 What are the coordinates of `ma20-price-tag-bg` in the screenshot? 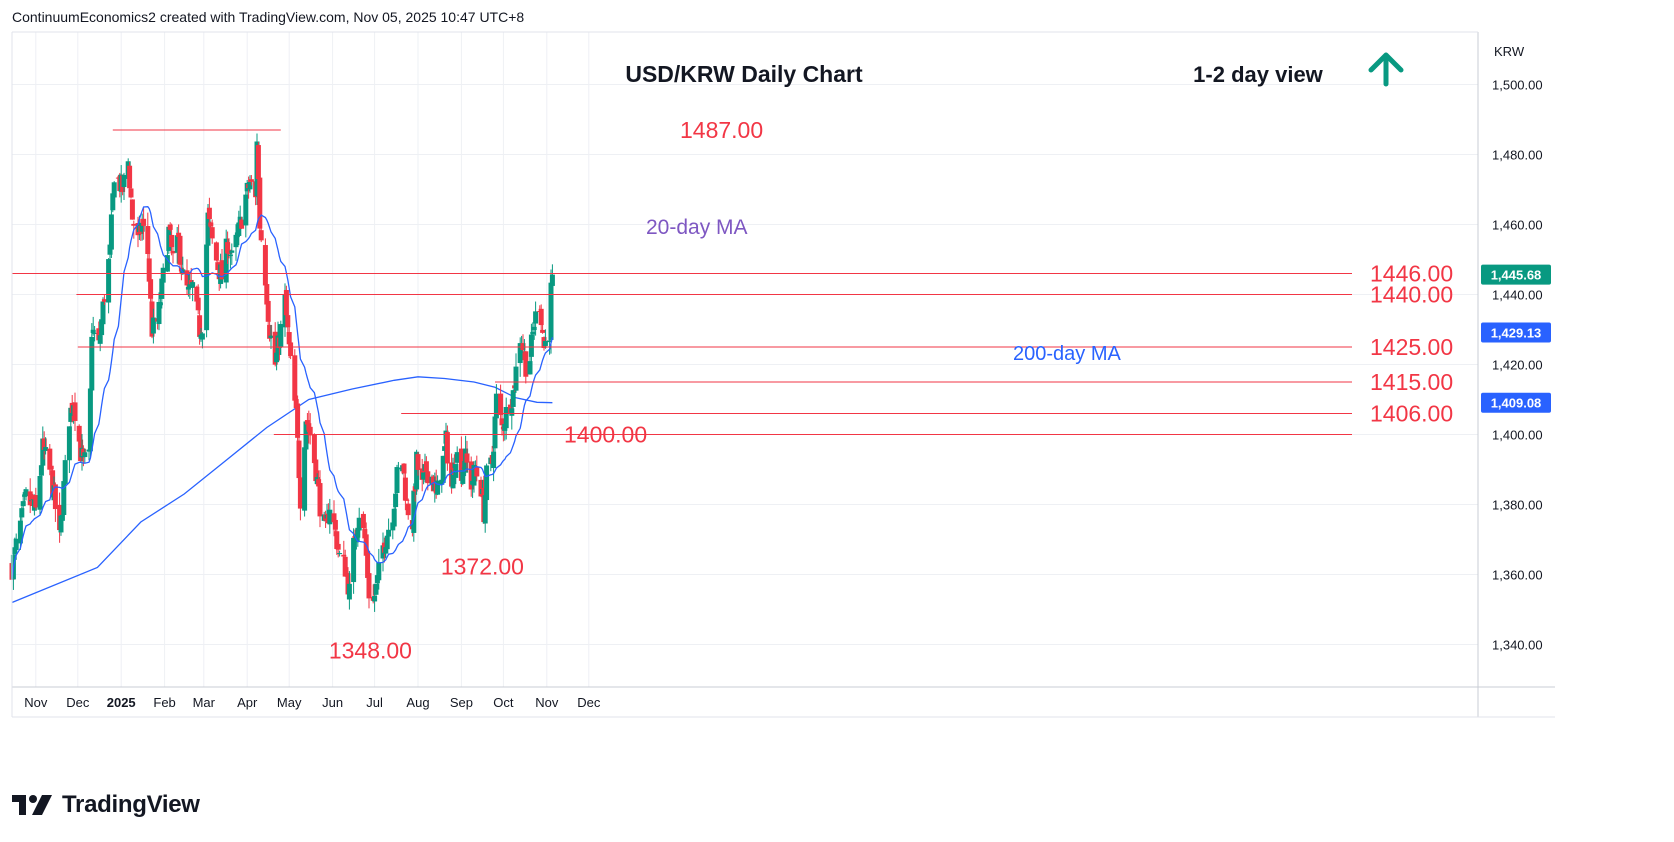 It's located at (1516, 332).